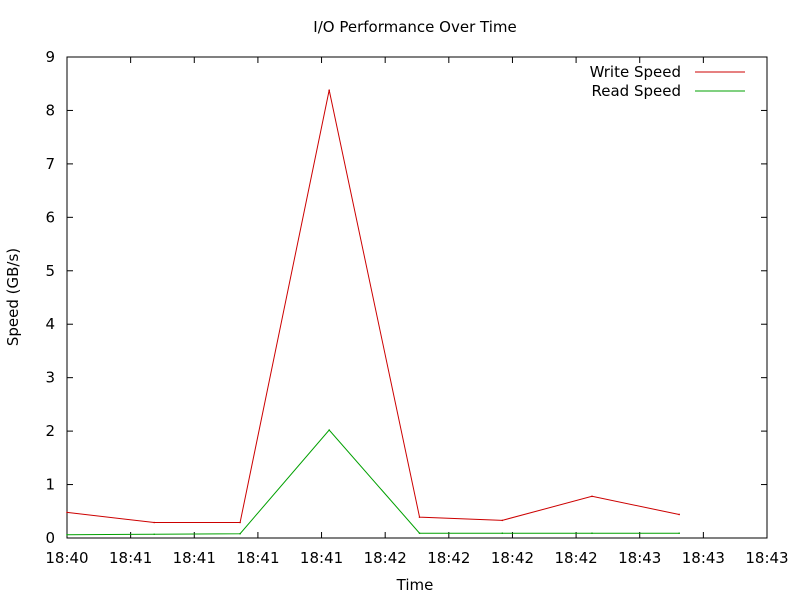 The height and width of the screenshot is (600, 800). What do you see at coordinates (50, 324) in the screenshot?
I see `y-tick-label: 4` at bounding box center [50, 324].